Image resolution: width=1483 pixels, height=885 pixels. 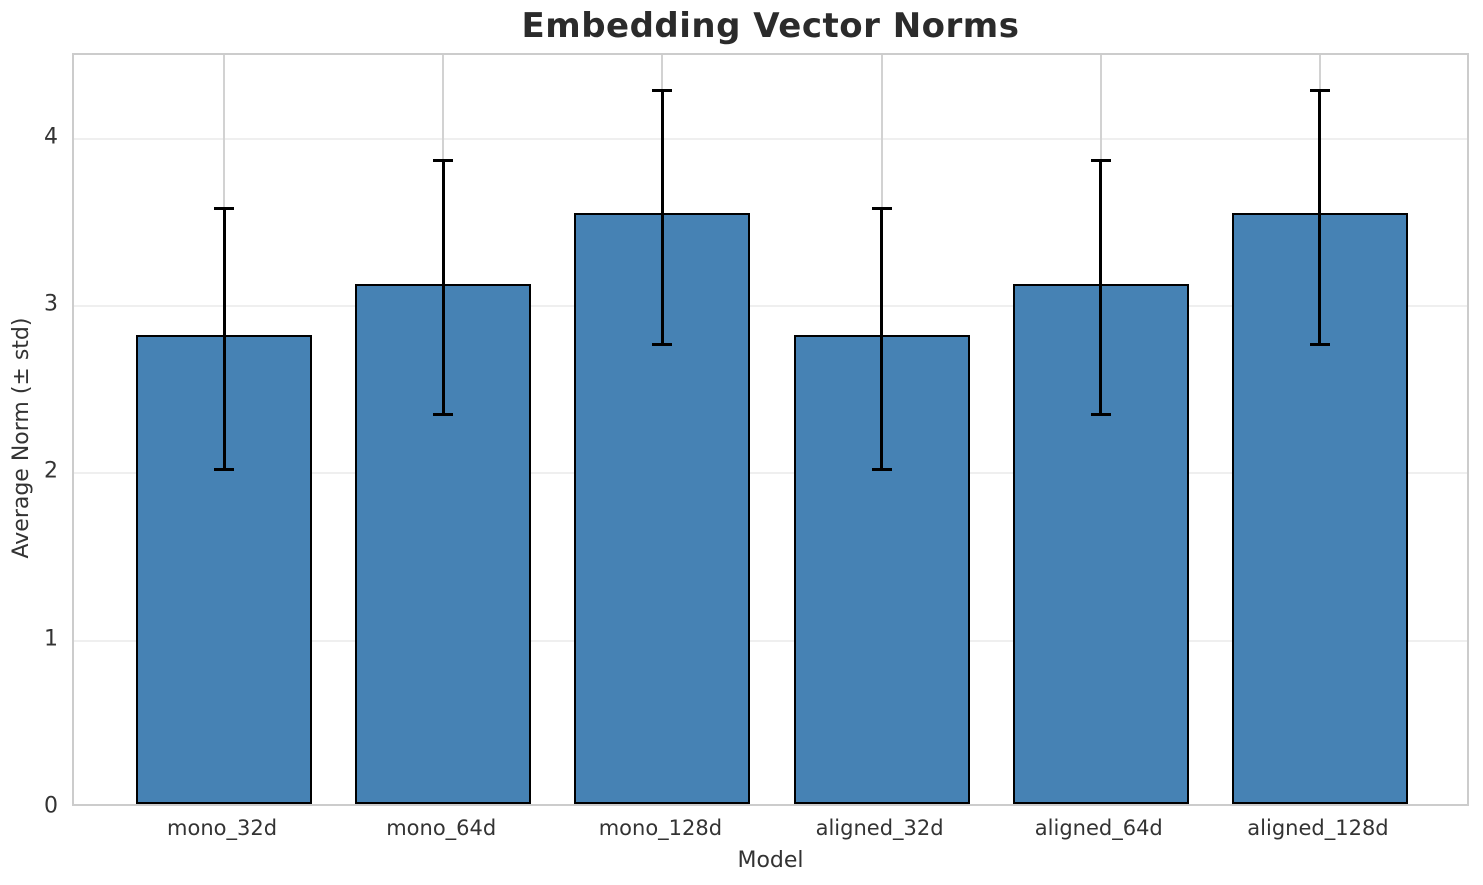 I want to click on error-bar-mono_128d, so click(x=662, y=217).